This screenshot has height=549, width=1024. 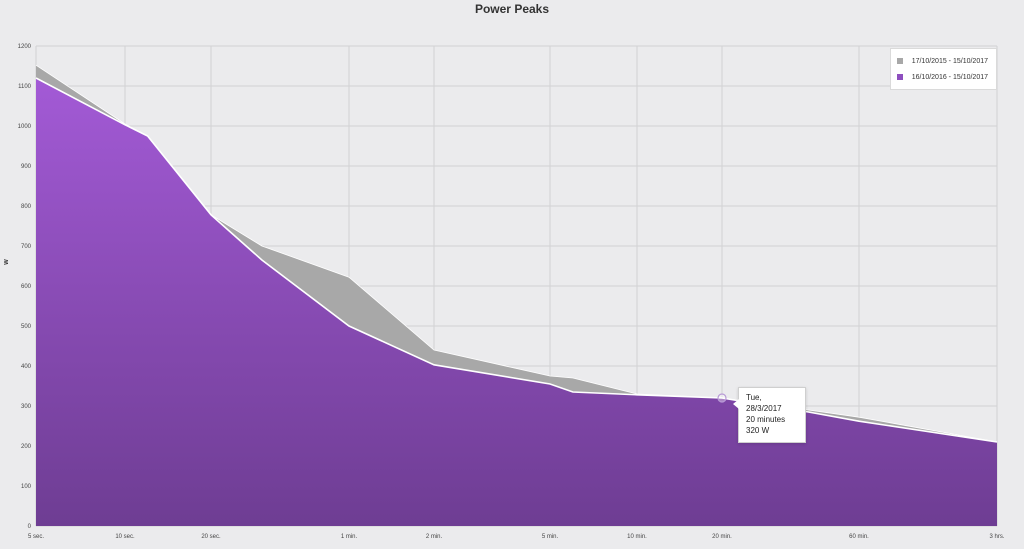 What do you see at coordinates (6, 262) in the screenshot?
I see `y-axis-label: w` at bounding box center [6, 262].